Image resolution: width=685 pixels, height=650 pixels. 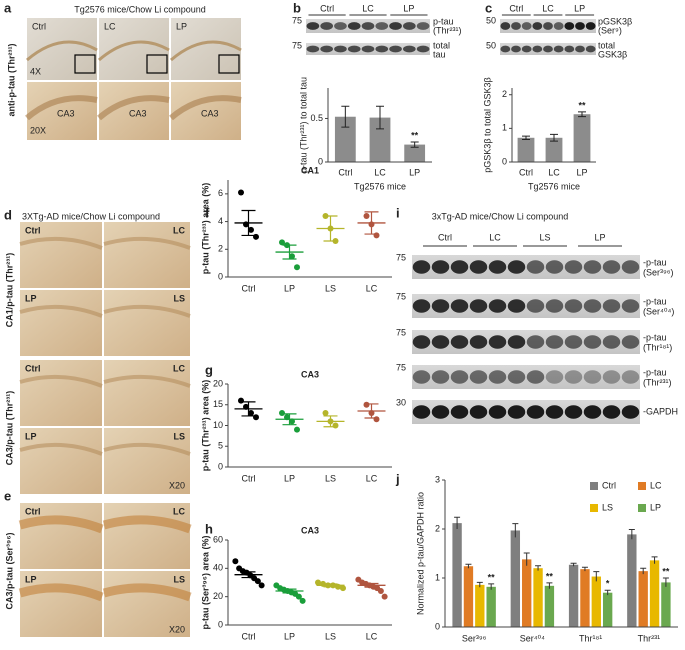 What do you see at coordinates (599, 237) in the screenshot?
I see `lane-label: LP` at bounding box center [599, 237].